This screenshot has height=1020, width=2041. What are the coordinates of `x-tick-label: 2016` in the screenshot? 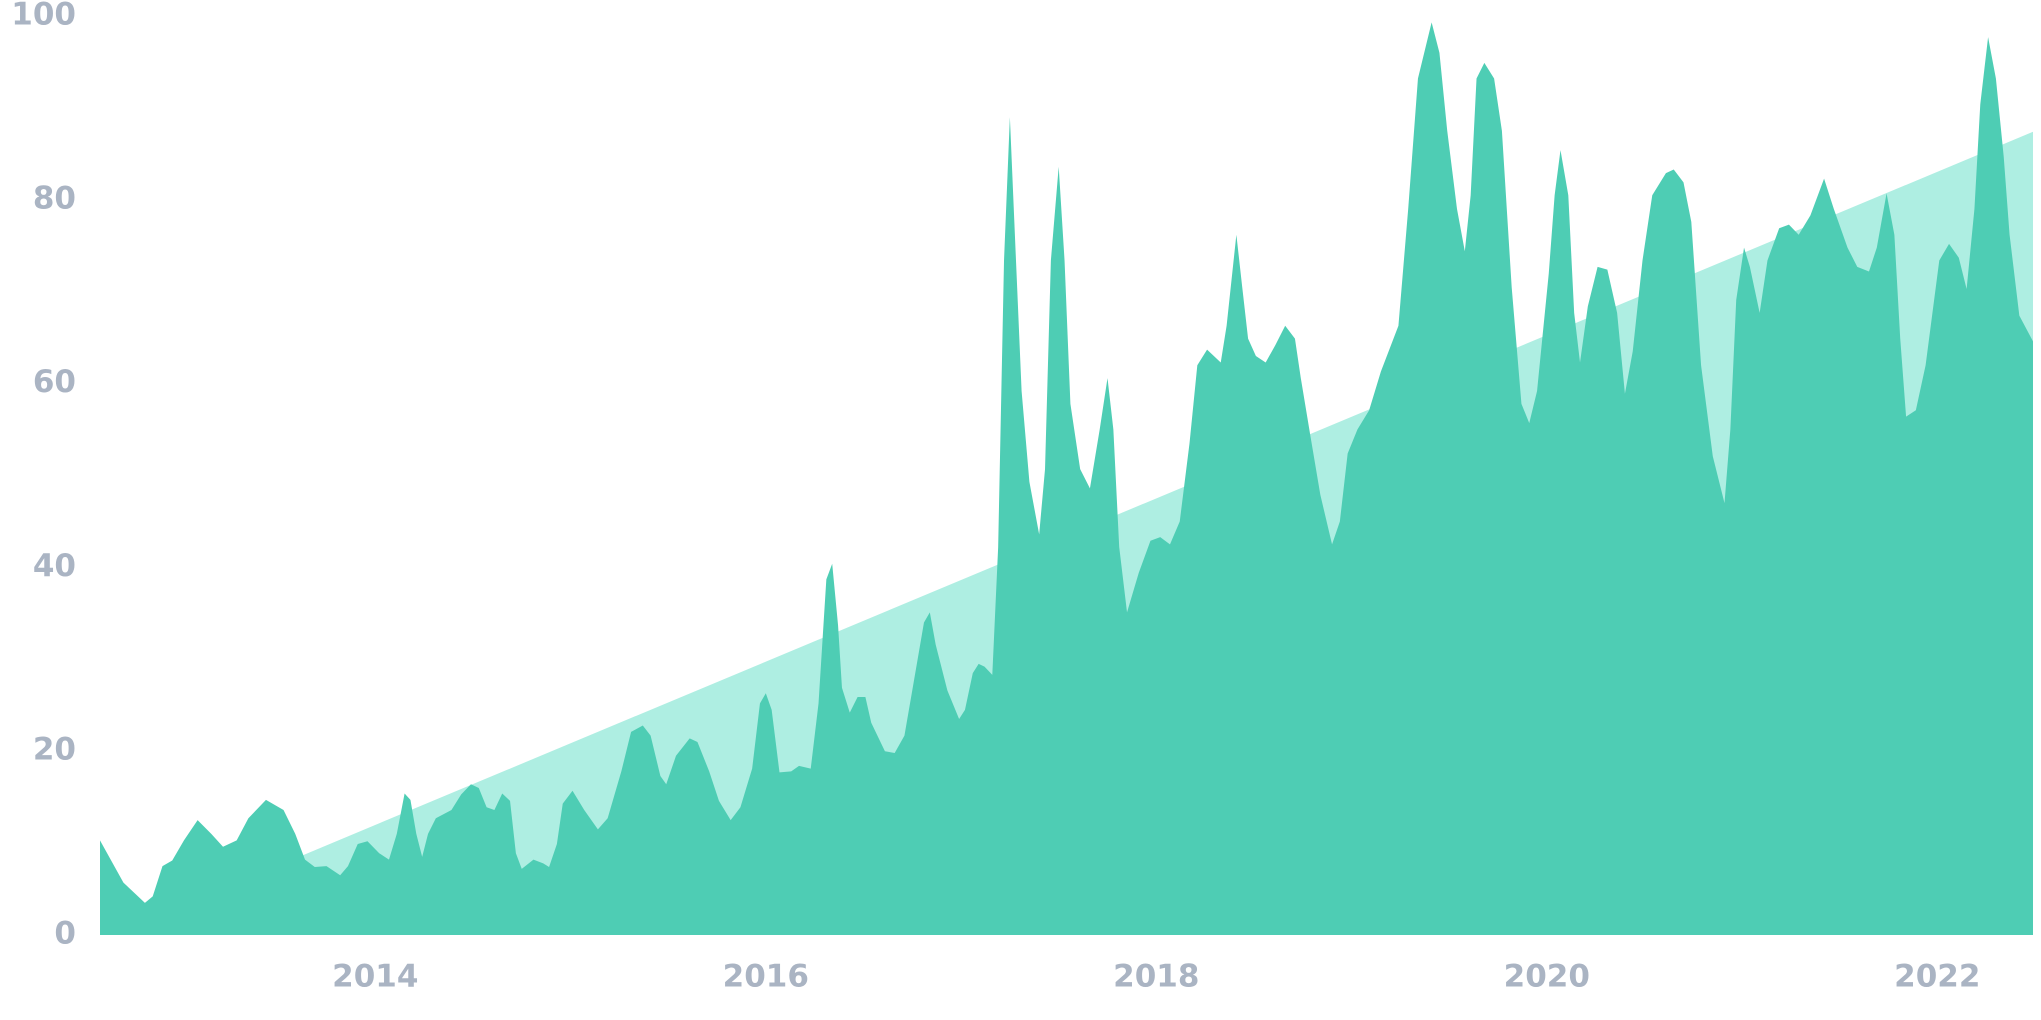 It's located at (766, 977).